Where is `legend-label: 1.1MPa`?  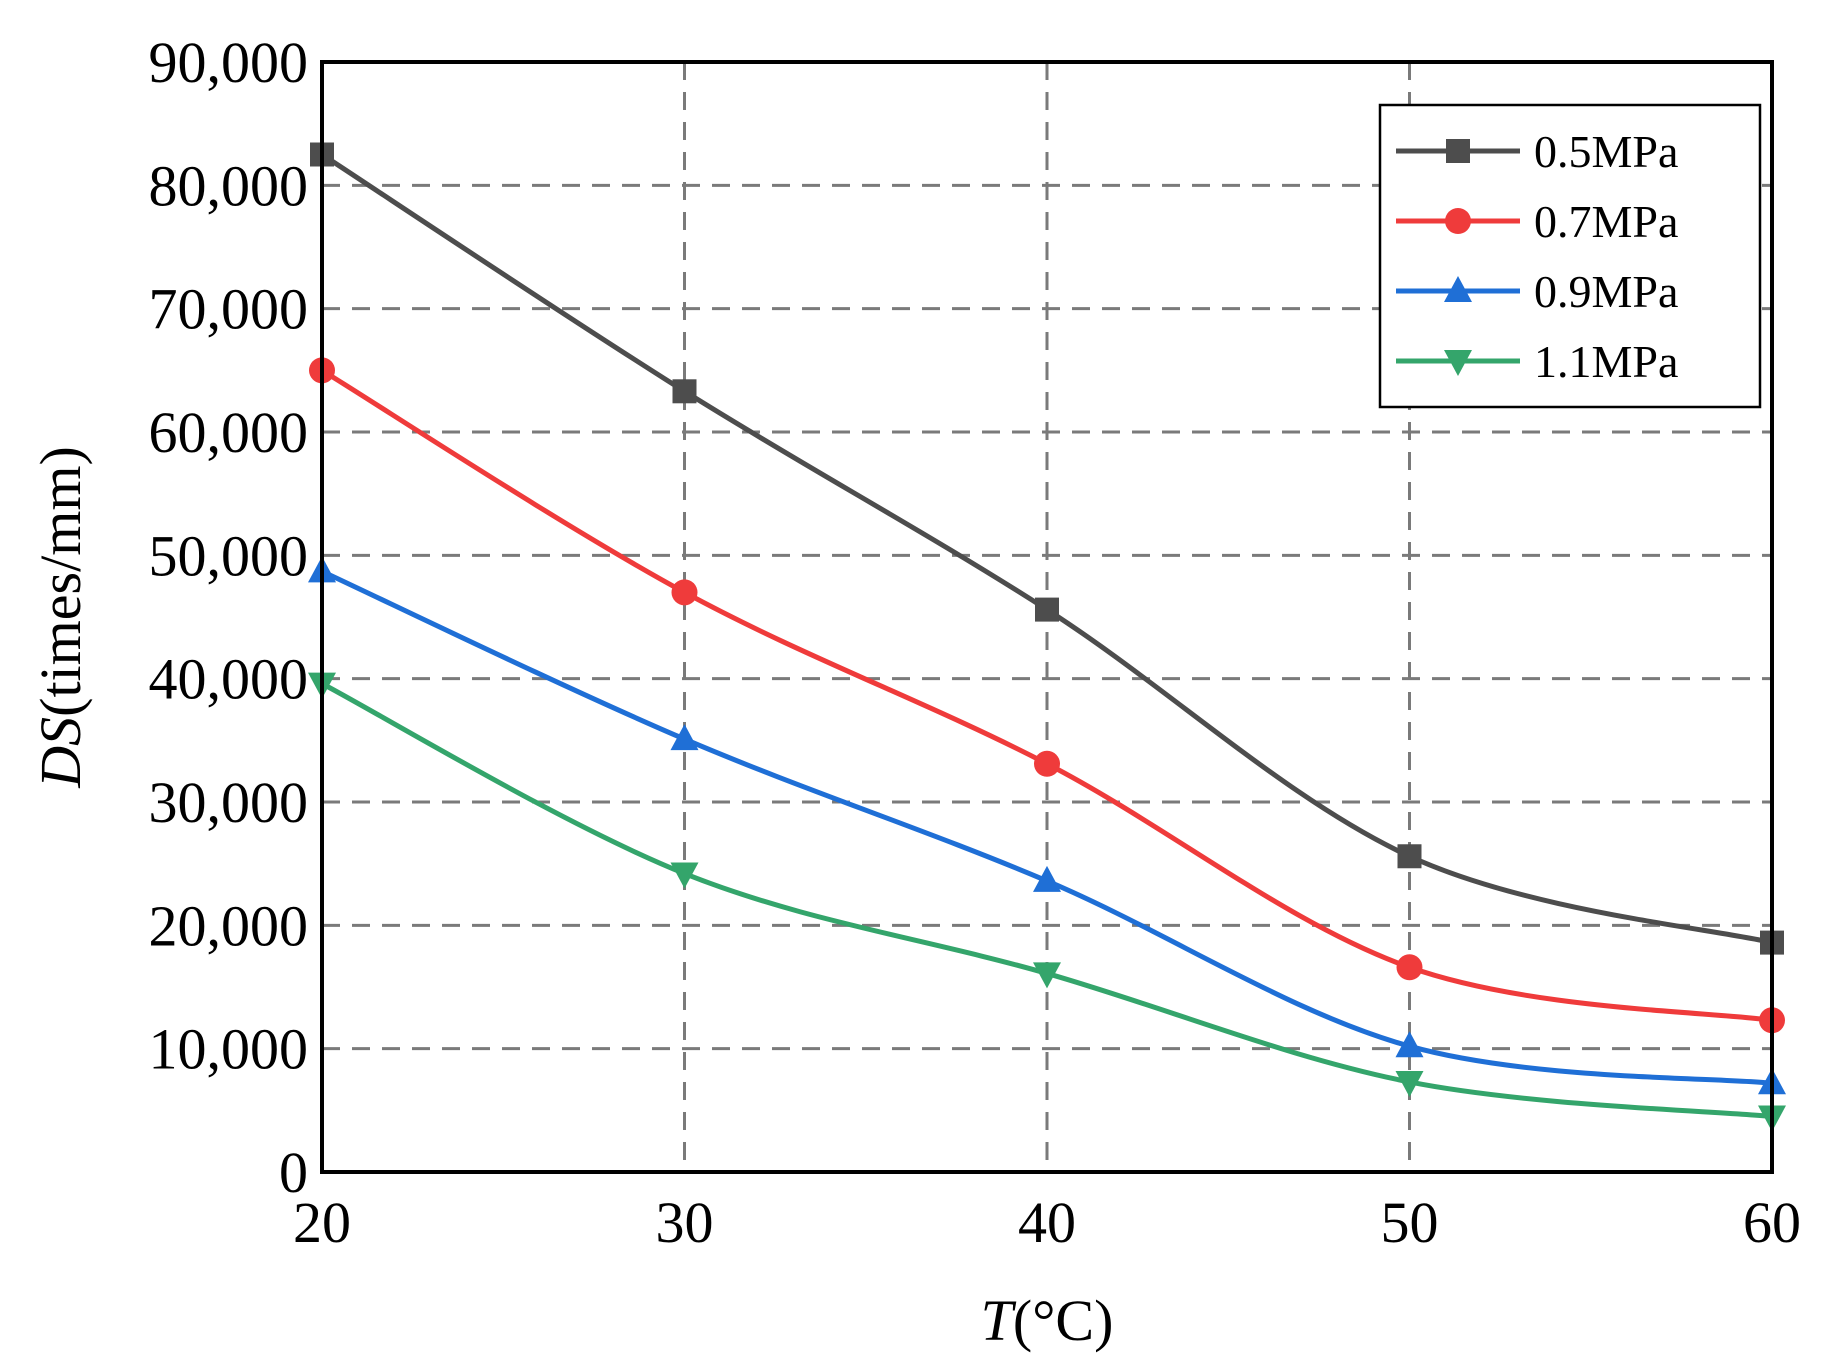
legend-label: 1.1MPa is located at coordinates (1606, 361).